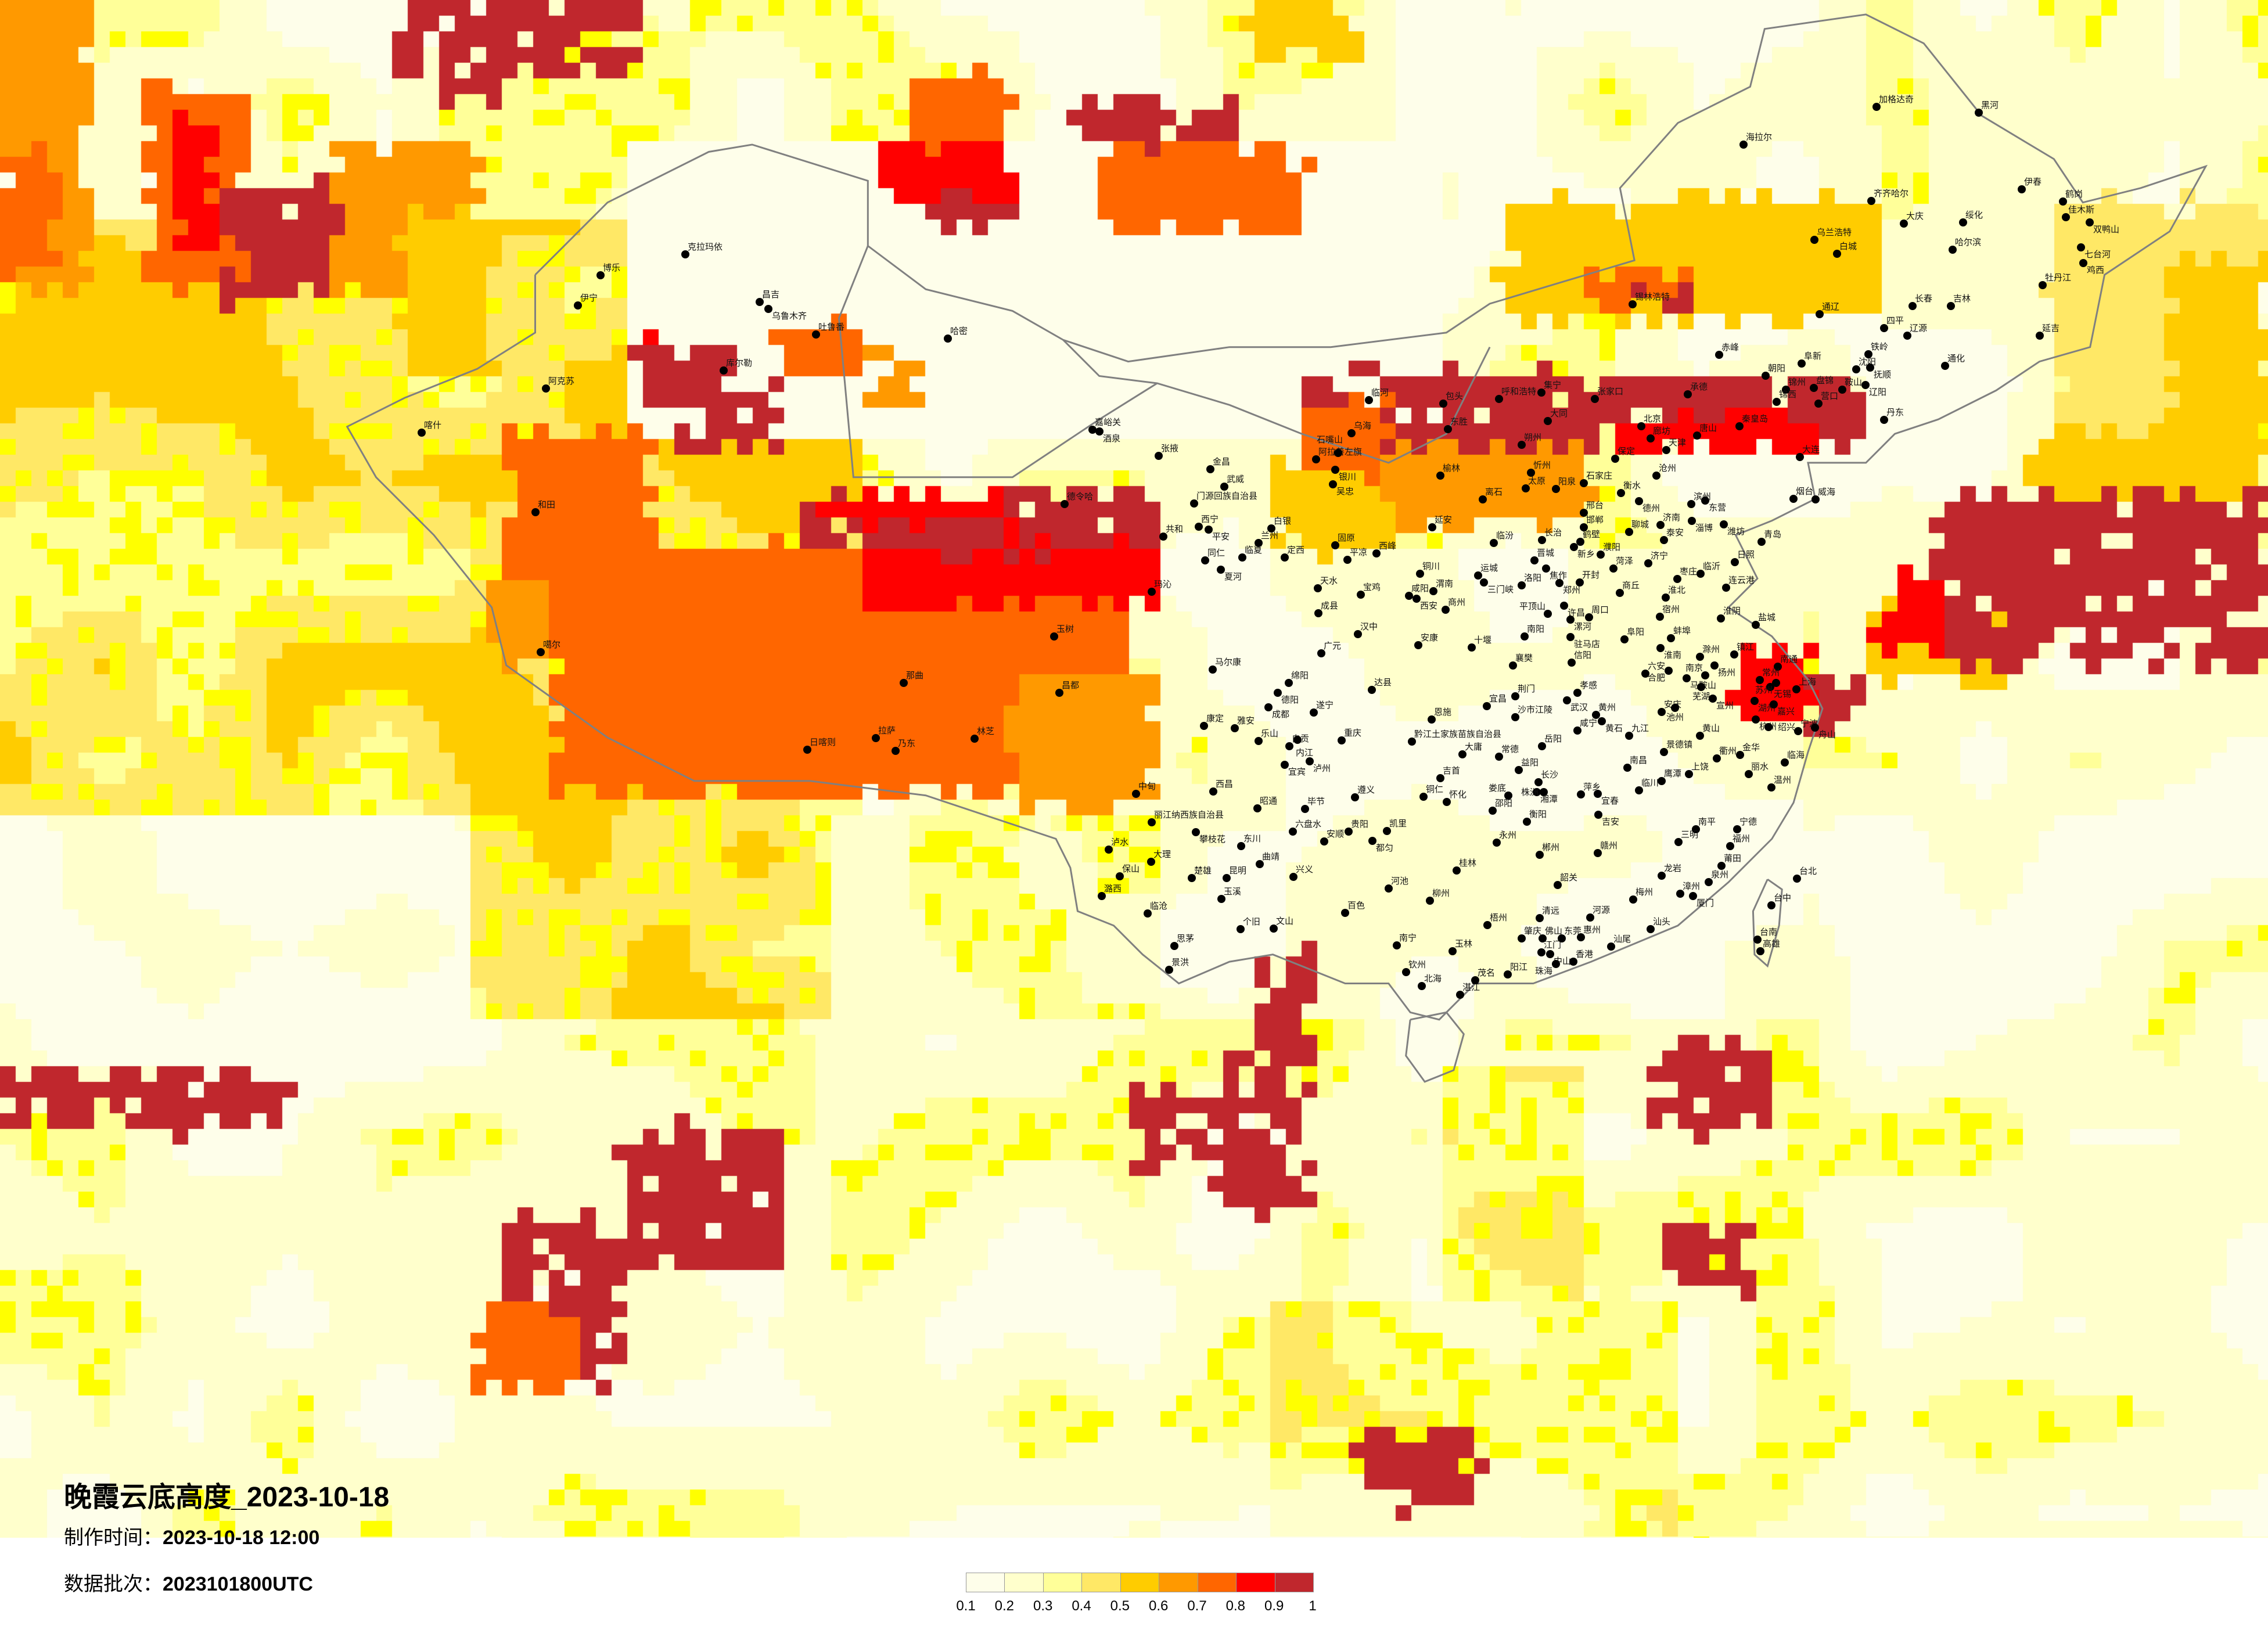  What do you see at coordinates (1360, 824) in the screenshot?
I see `city-label: 贵阳` at bounding box center [1360, 824].